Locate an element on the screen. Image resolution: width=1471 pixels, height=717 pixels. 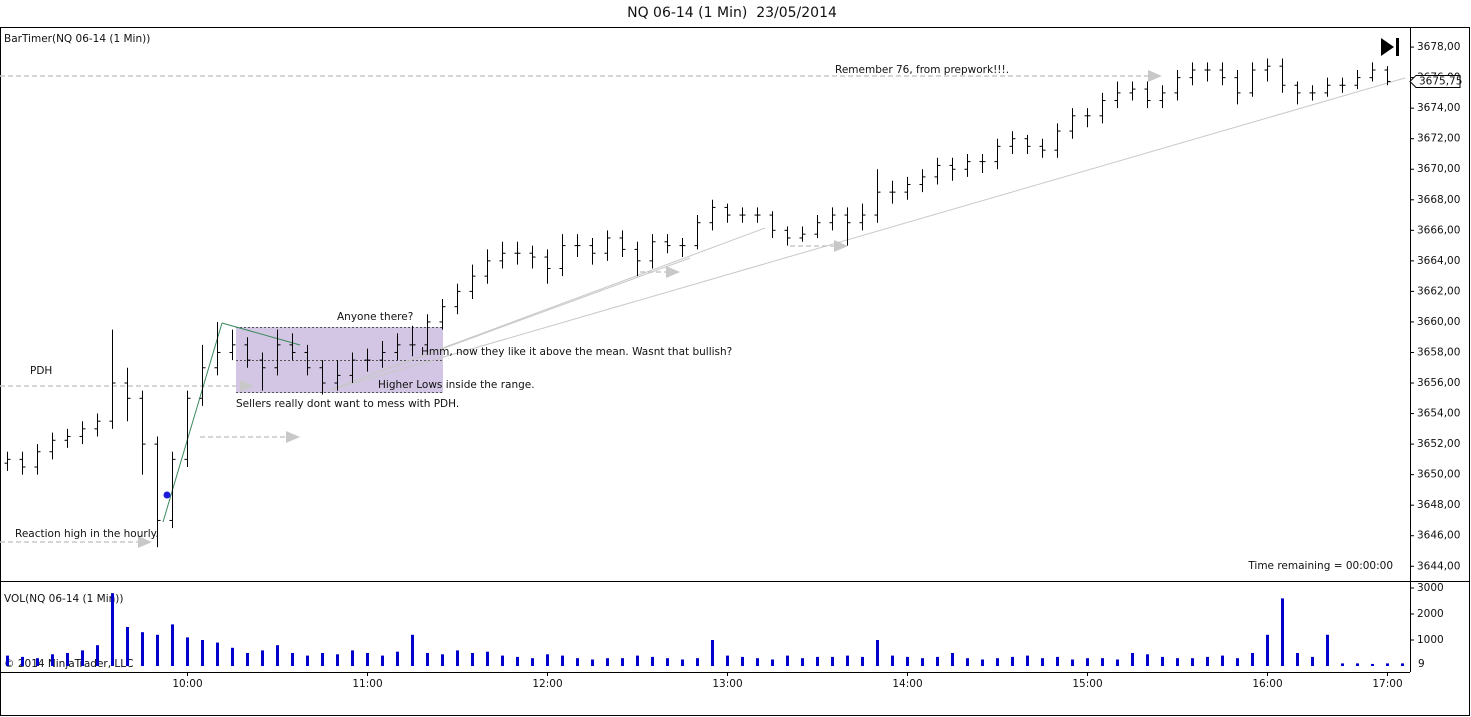
play-icon is located at coordinates (1387, 47).